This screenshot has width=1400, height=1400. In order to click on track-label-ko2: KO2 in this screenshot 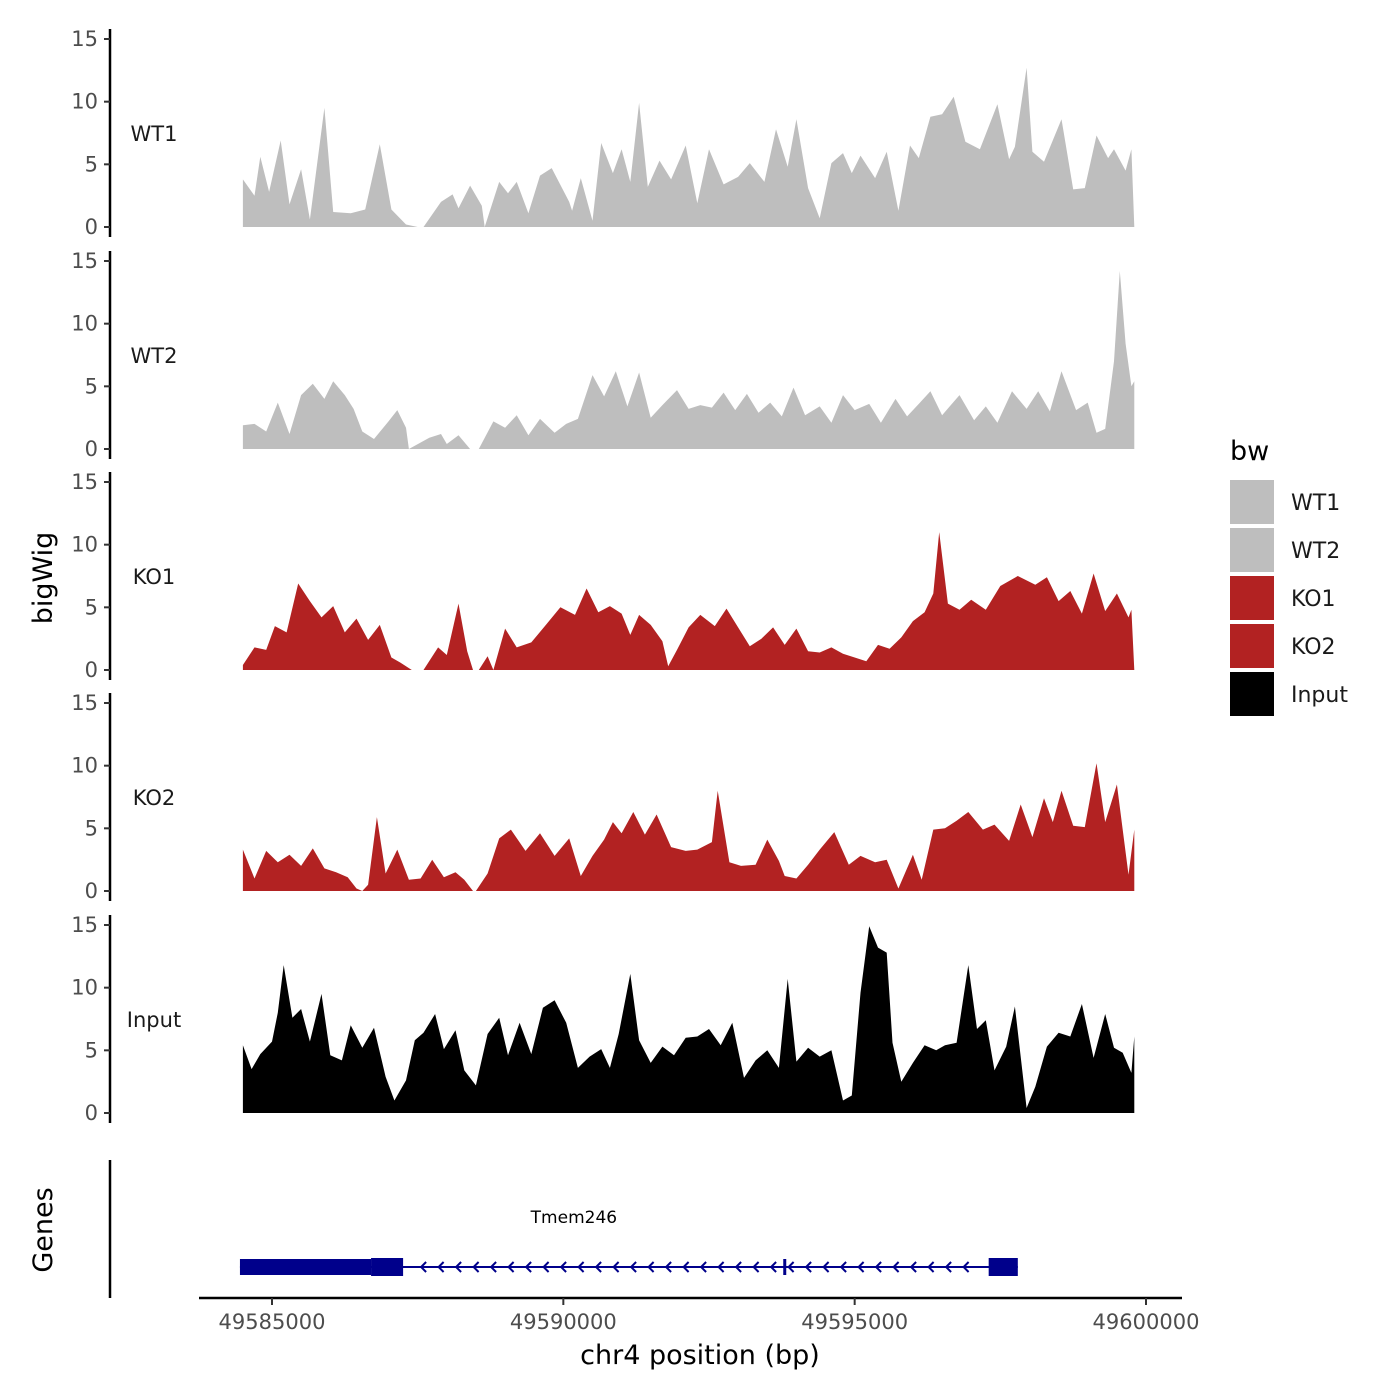, I will do `click(154, 798)`.